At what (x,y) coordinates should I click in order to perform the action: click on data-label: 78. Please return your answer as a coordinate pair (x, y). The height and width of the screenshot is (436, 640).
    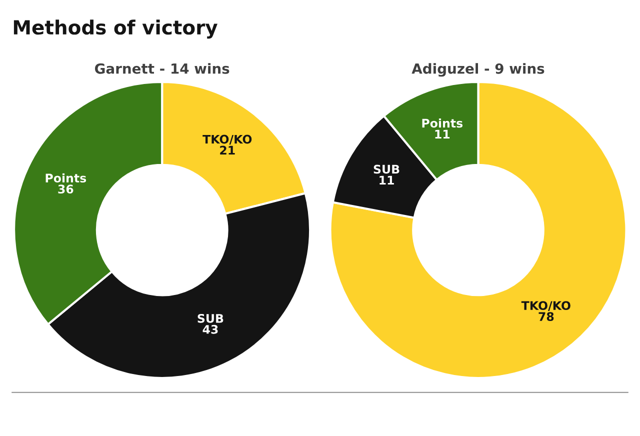
    Looking at the image, I should click on (546, 317).